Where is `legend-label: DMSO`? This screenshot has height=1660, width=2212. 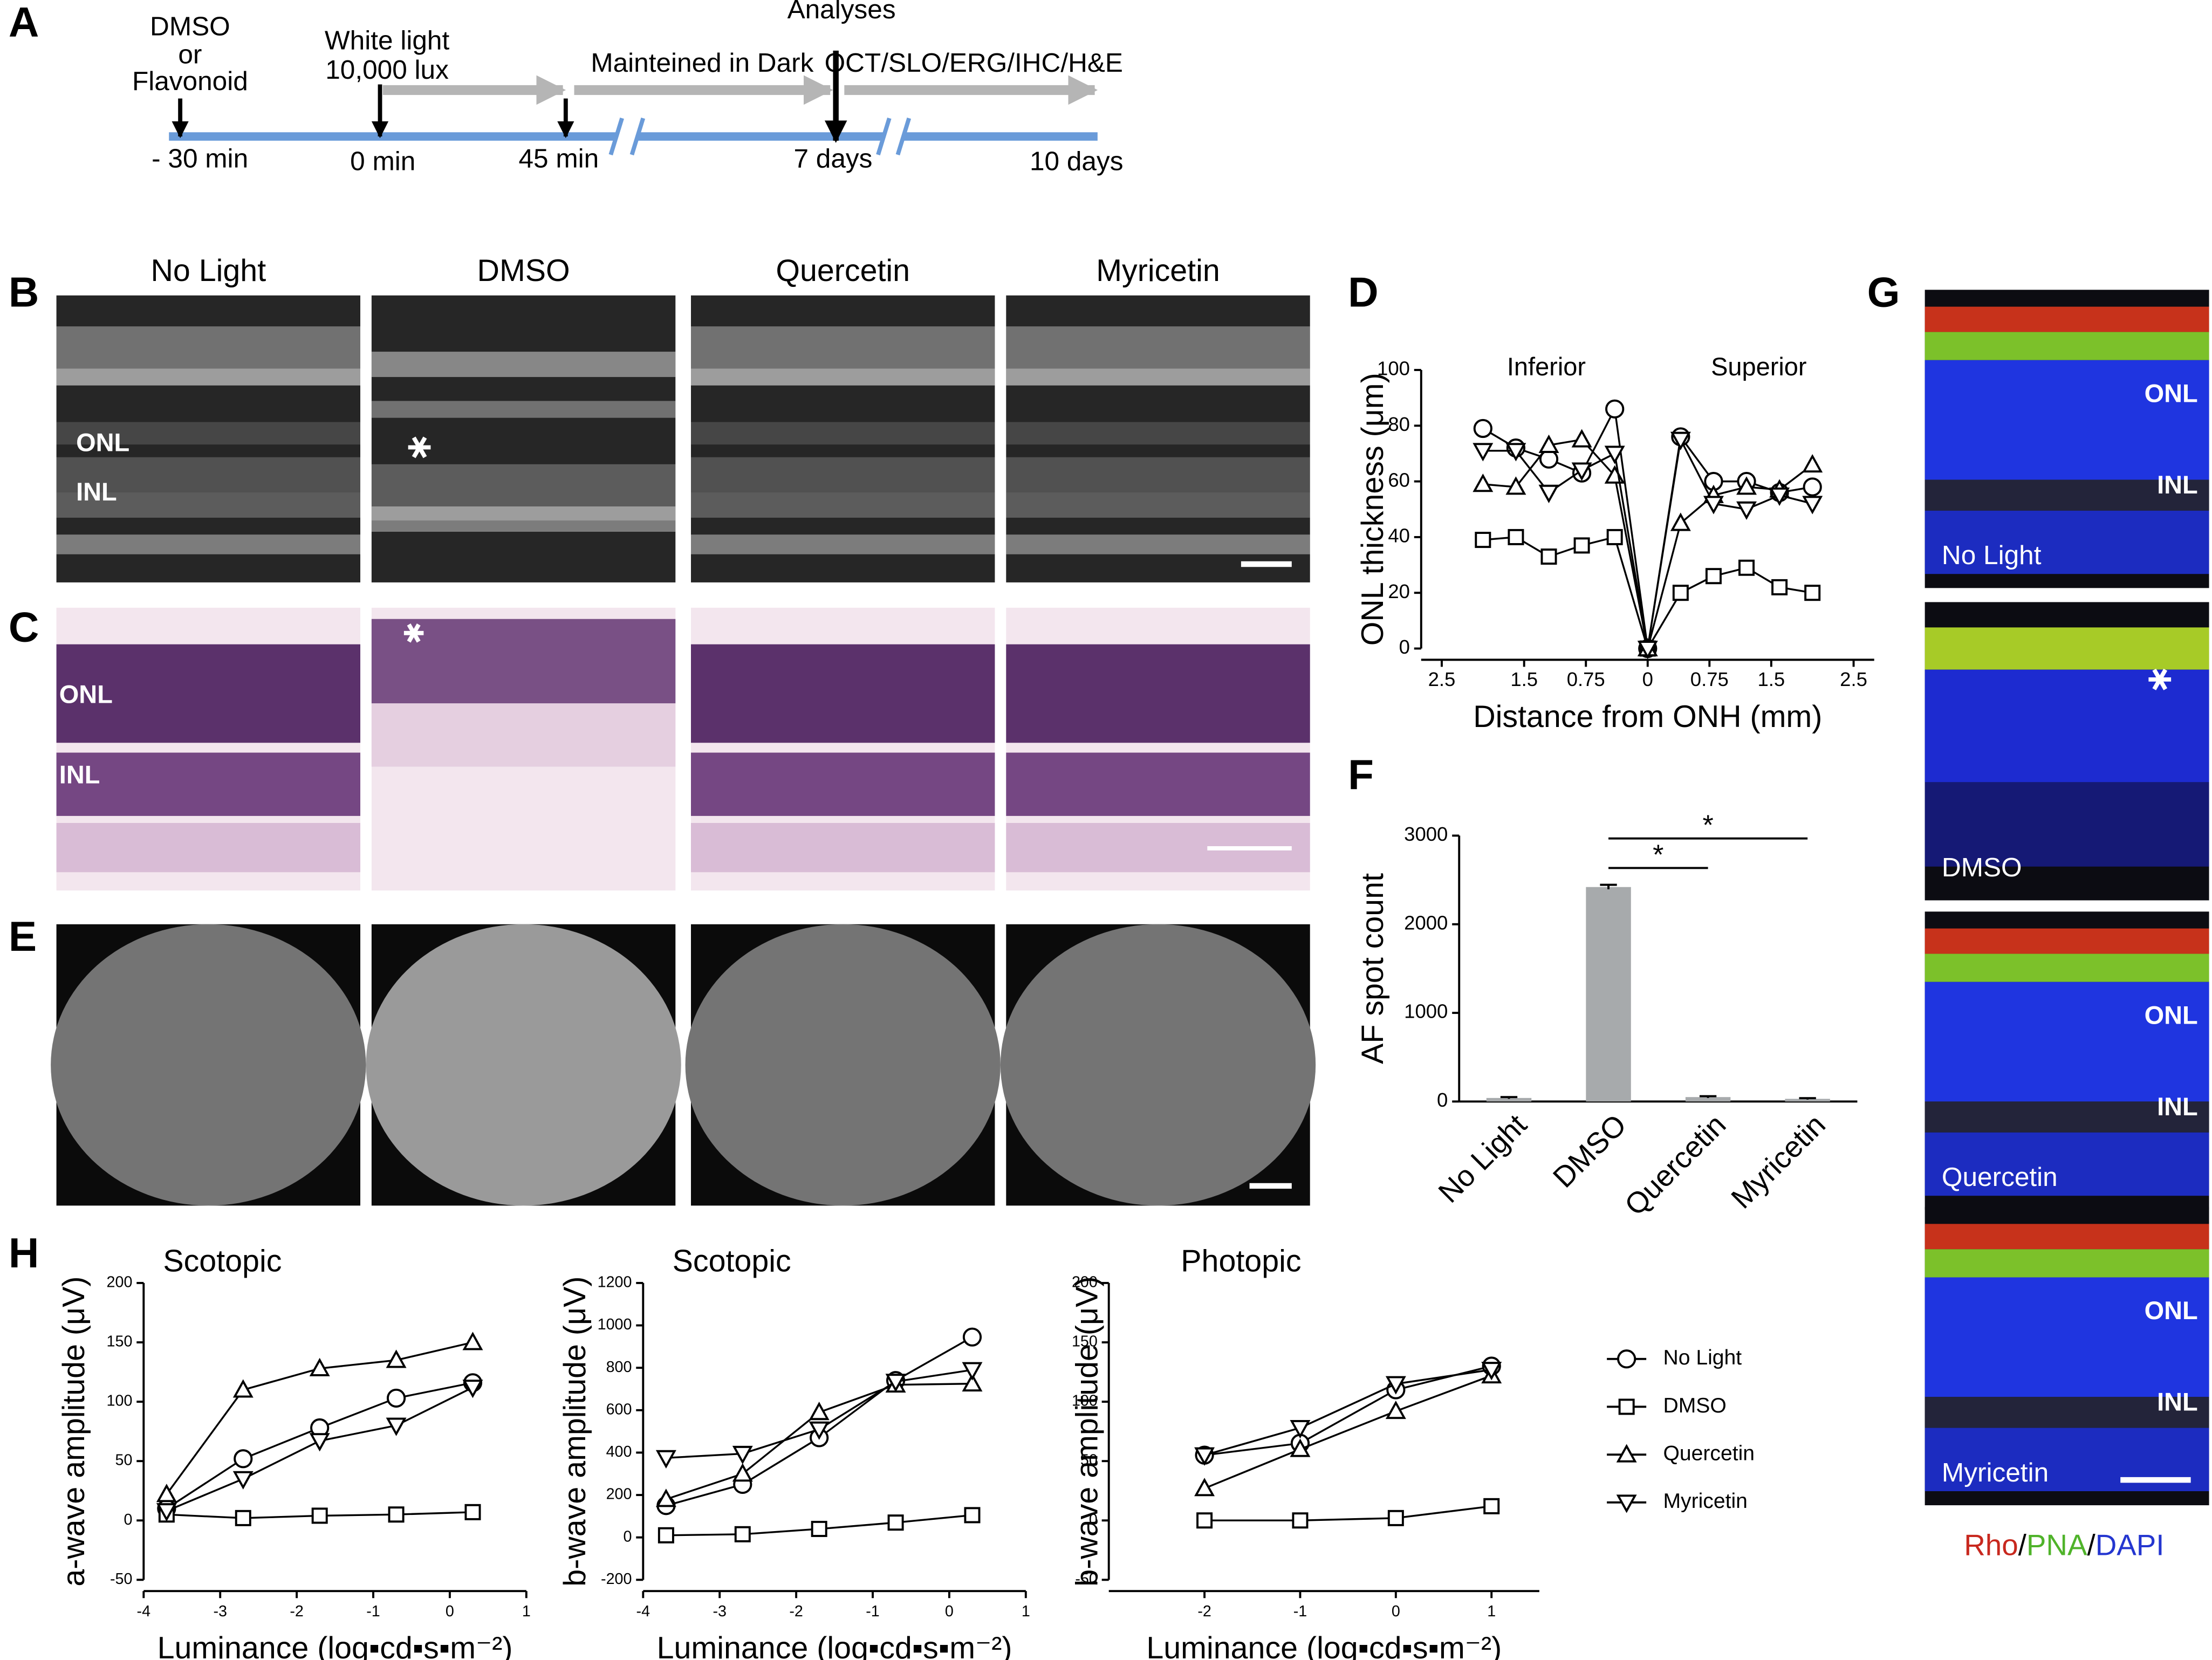
legend-label: DMSO is located at coordinates (1695, 1405).